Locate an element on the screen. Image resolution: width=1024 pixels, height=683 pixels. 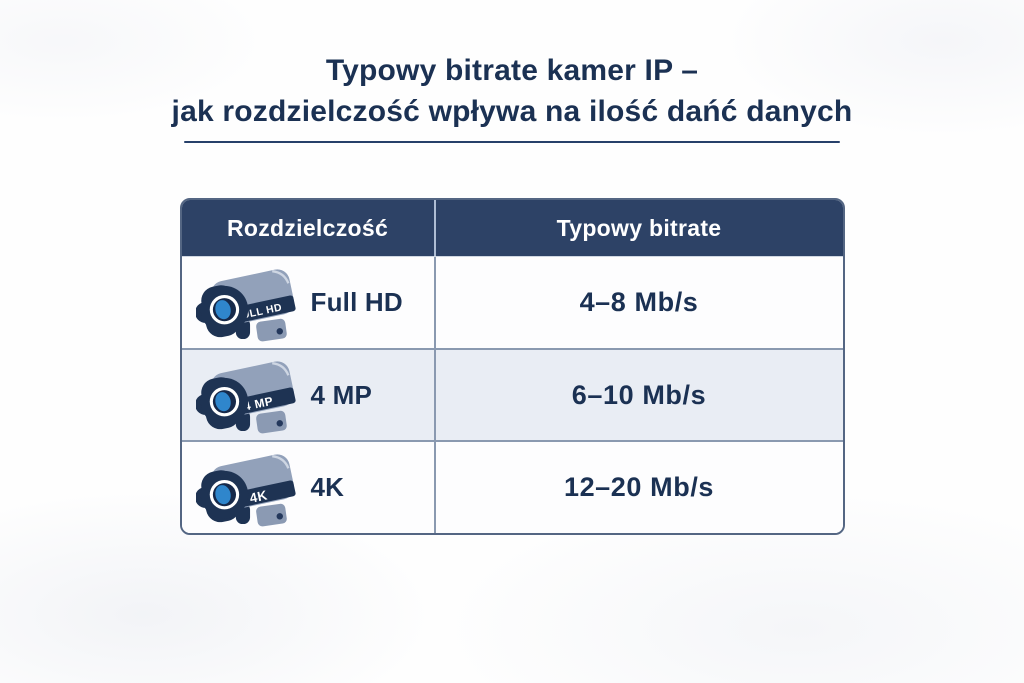
table-row: FULL HD Full HD 4–8 Mb/s is located at coordinates (512, 302).